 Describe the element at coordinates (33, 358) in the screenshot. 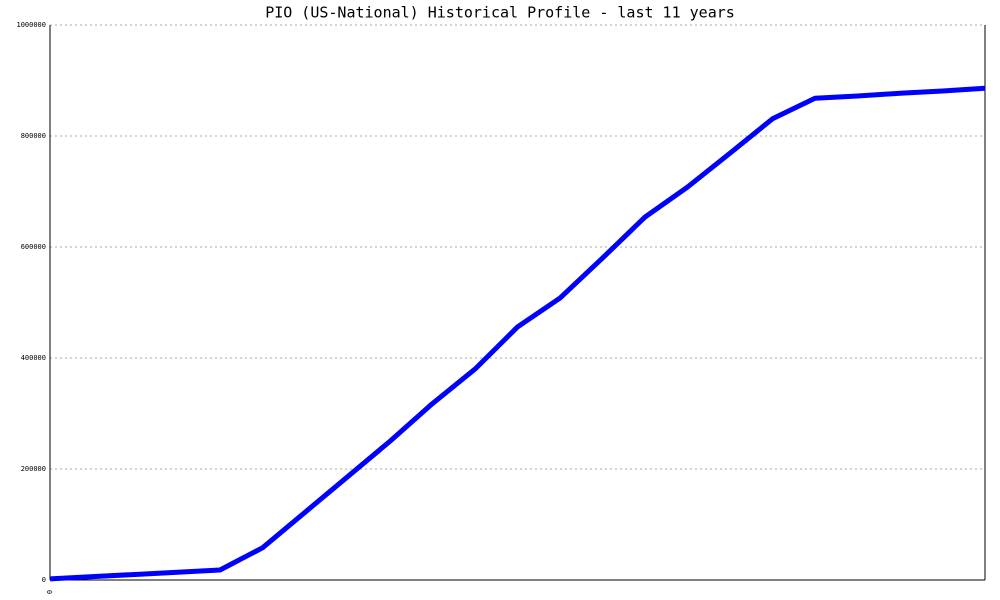

I see `y-tick-label: 400000` at that location.